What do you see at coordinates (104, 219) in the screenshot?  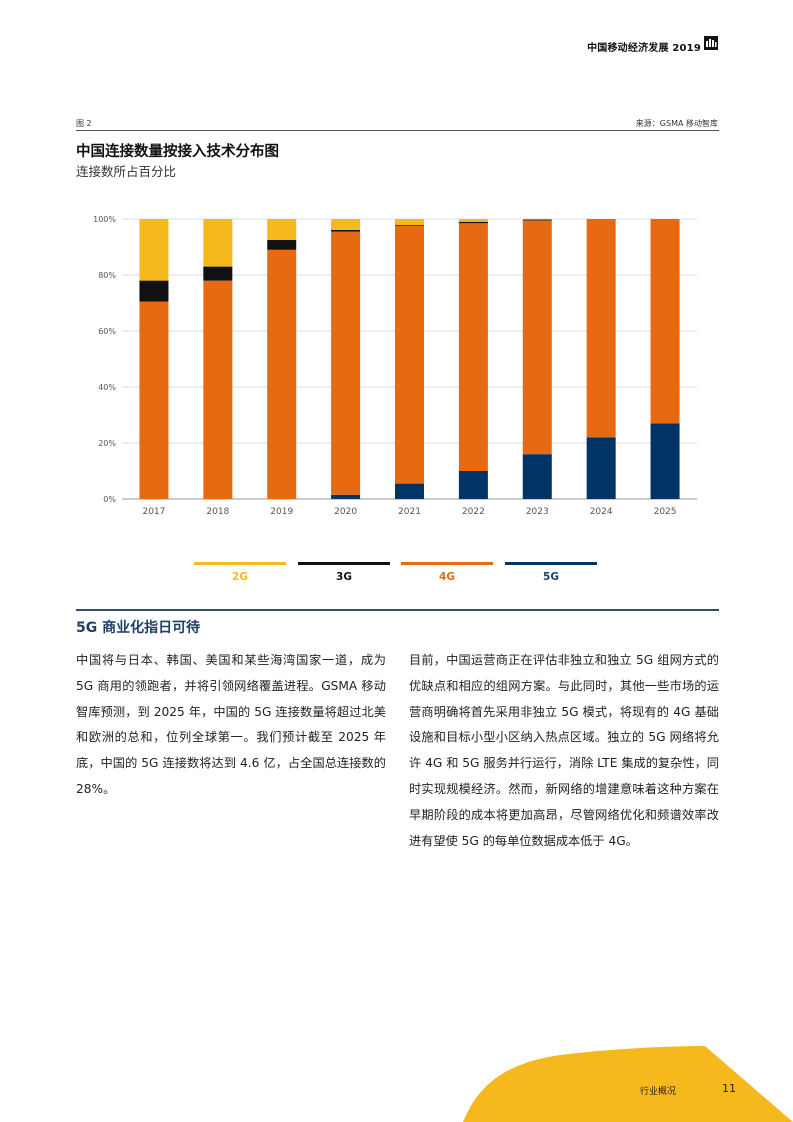 I see `y-tick-label: 100%` at bounding box center [104, 219].